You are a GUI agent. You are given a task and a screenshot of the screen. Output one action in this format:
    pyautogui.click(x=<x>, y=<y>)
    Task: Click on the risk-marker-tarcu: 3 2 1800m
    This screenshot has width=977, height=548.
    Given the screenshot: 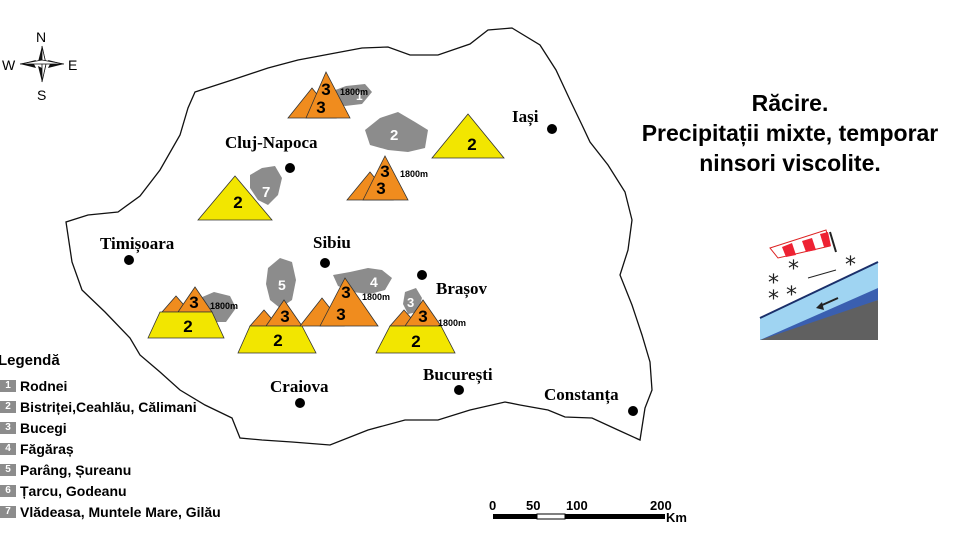 What is the action you would take?
    pyautogui.click(x=192, y=312)
    